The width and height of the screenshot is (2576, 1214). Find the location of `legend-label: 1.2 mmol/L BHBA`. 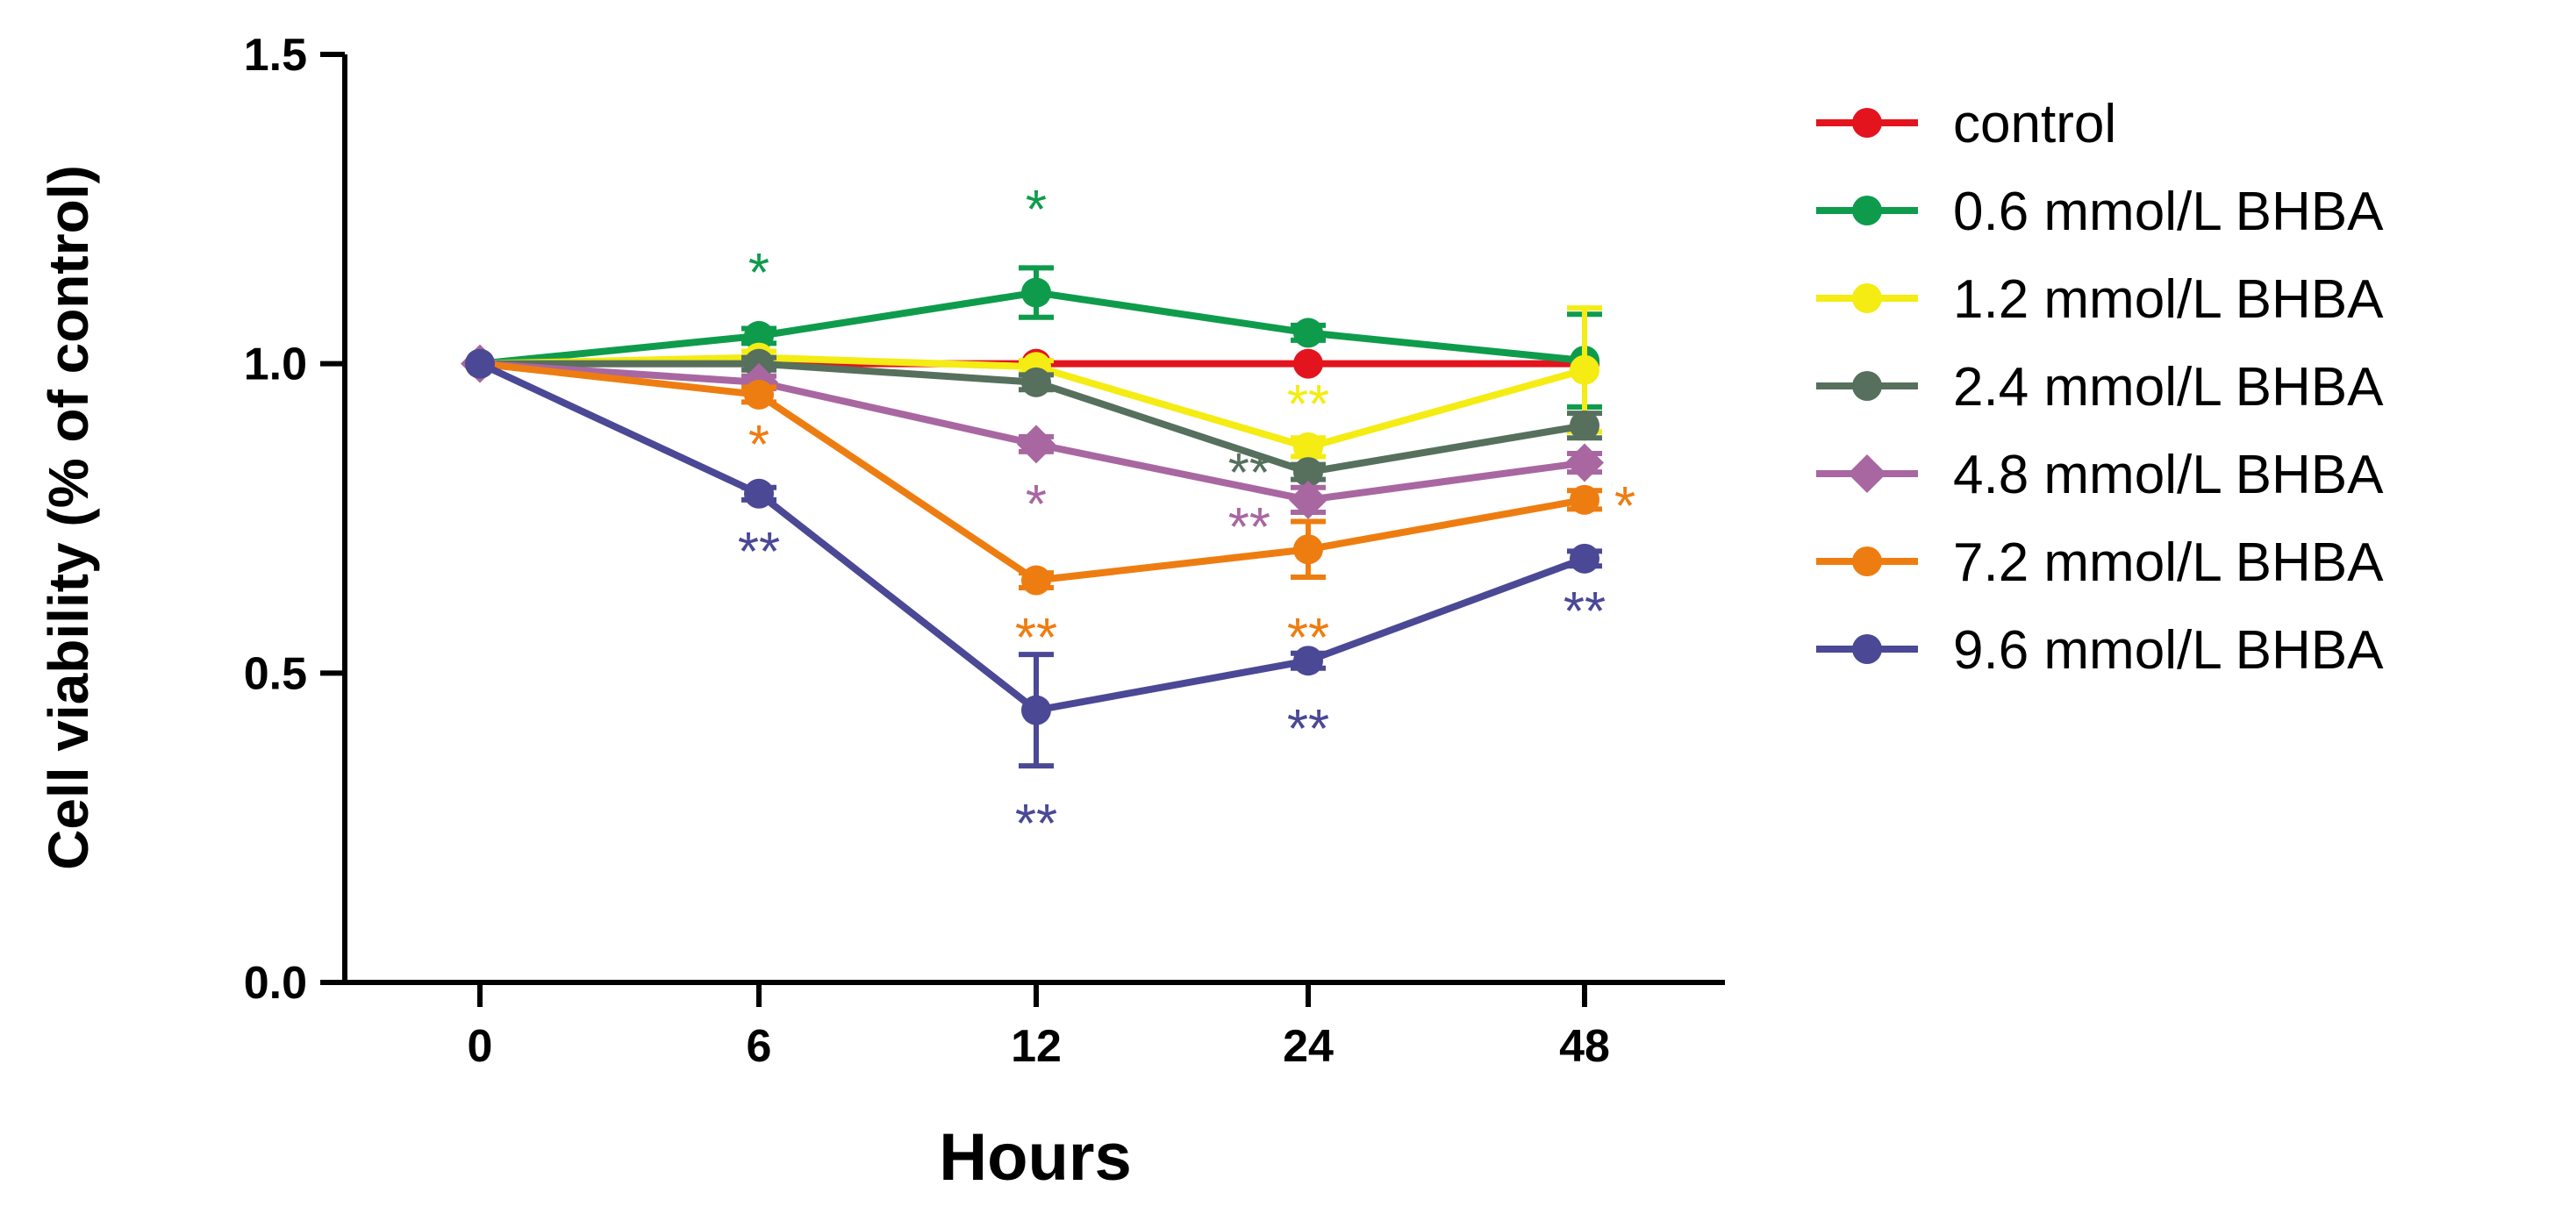

legend-label: 1.2 mmol/L BHBA is located at coordinates (2168, 299).